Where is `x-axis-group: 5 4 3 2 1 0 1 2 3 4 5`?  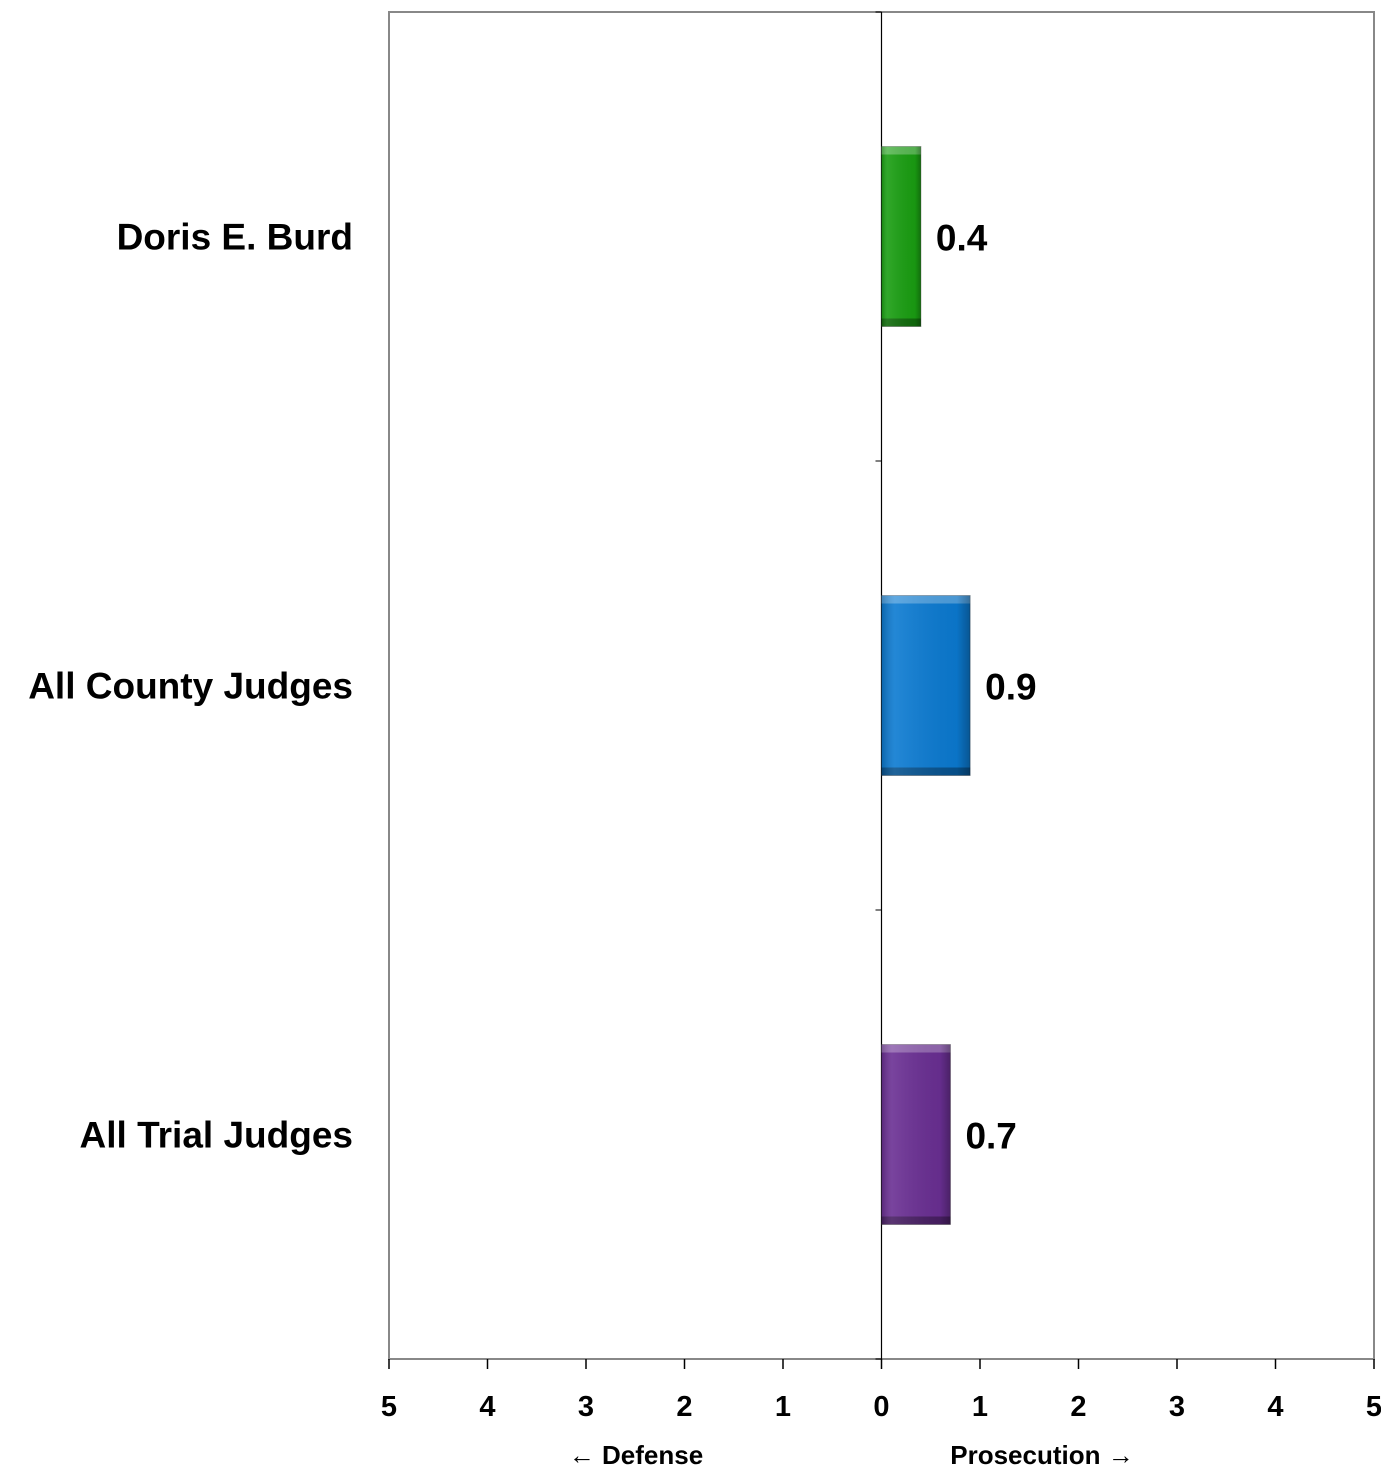 x-axis-group: 5 4 3 2 1 0 1 2 3 4 5 is located at coordinates (881, 1391).